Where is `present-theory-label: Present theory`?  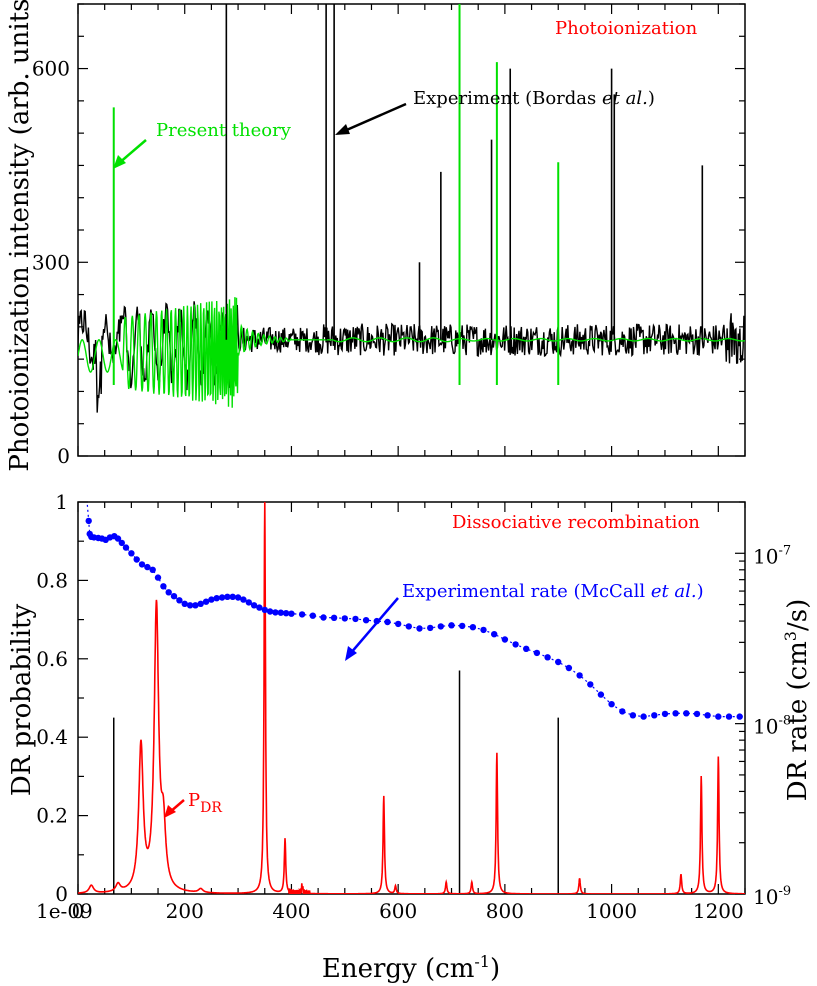
present-theory-label: Present theory is located at coordinates (224, 130).